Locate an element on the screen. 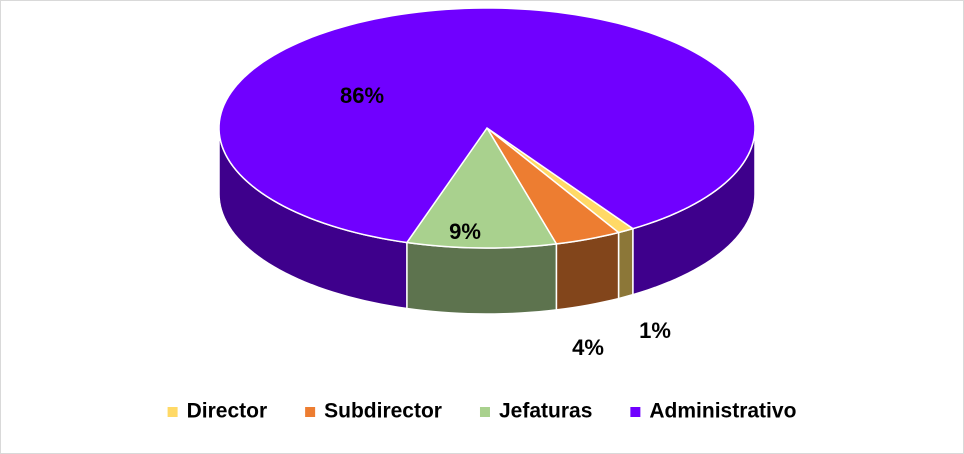  data-label: 86% is located at coordinates (362, 95).